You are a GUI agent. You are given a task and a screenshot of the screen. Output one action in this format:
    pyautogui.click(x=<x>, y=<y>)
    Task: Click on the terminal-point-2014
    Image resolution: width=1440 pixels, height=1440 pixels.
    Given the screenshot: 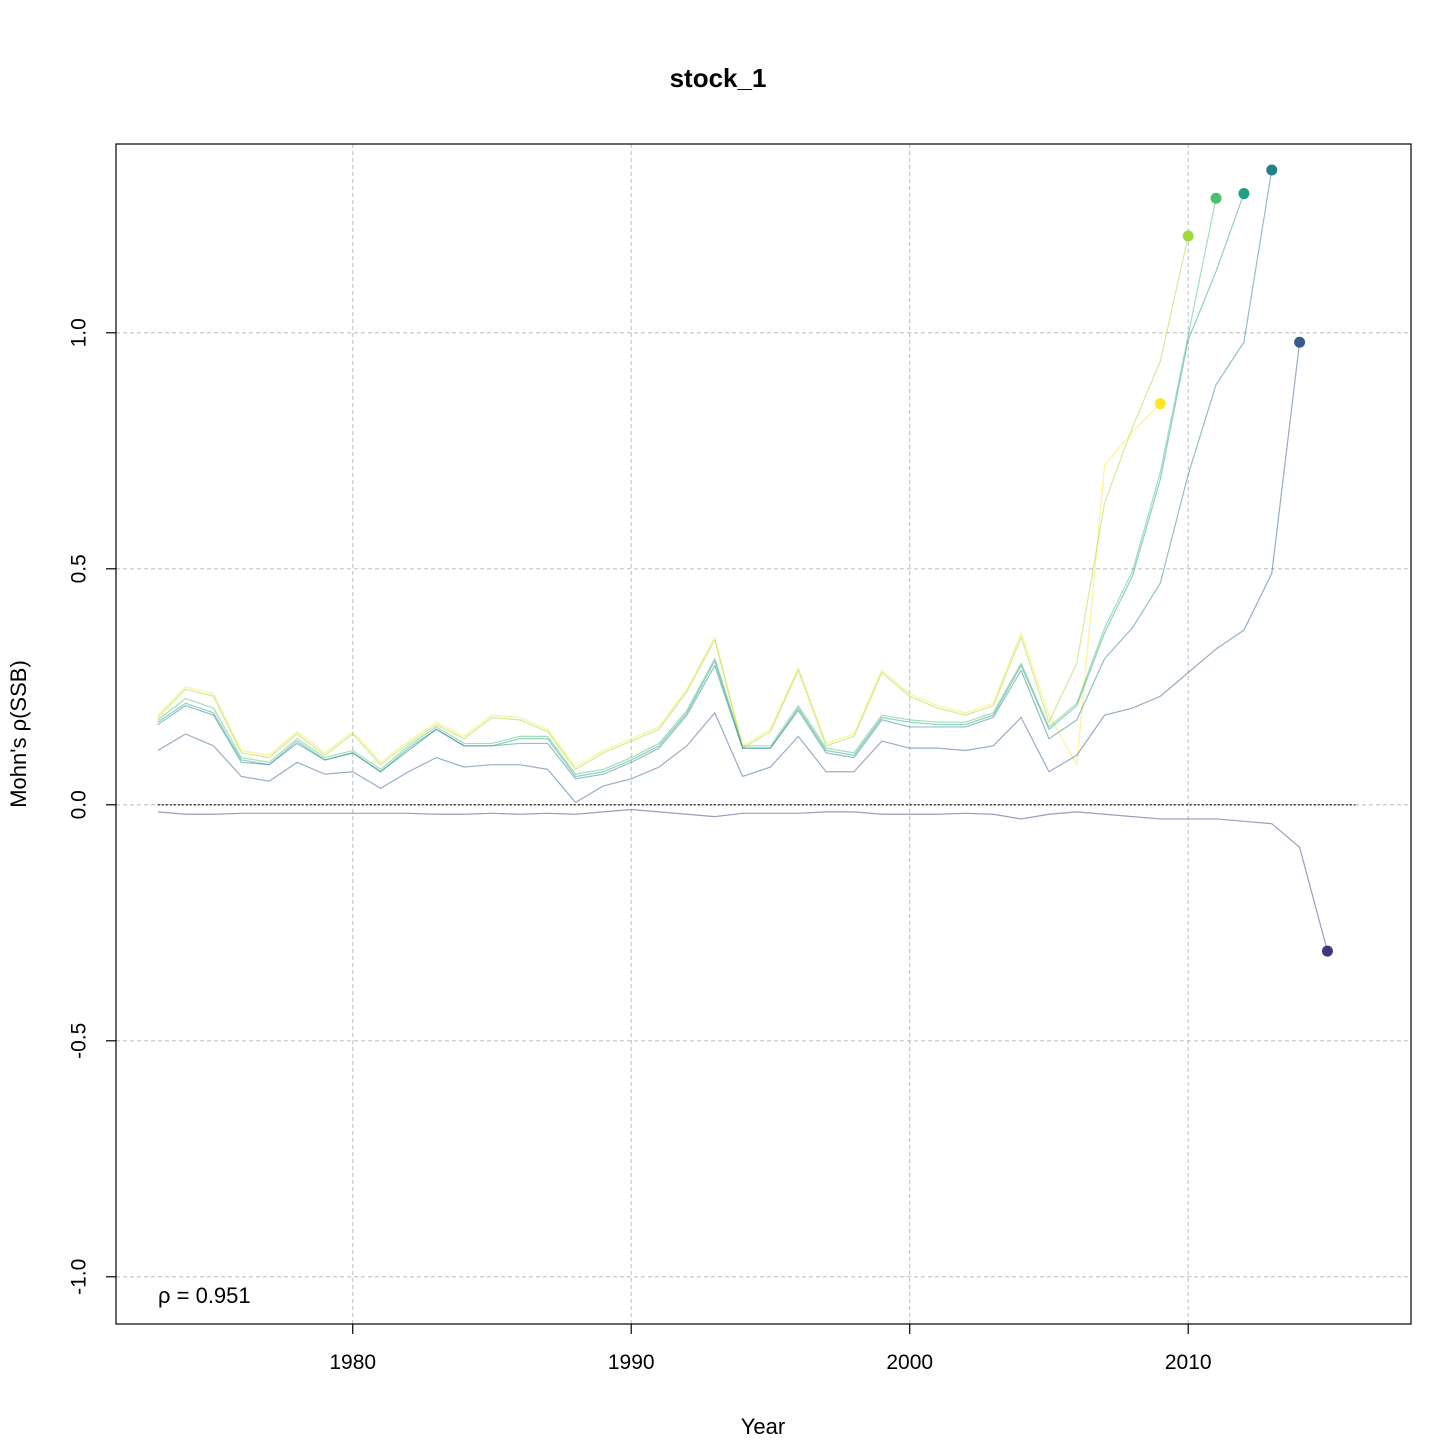 What is the action you would take?
    pyautogui.click(x=1300, y=342)
    